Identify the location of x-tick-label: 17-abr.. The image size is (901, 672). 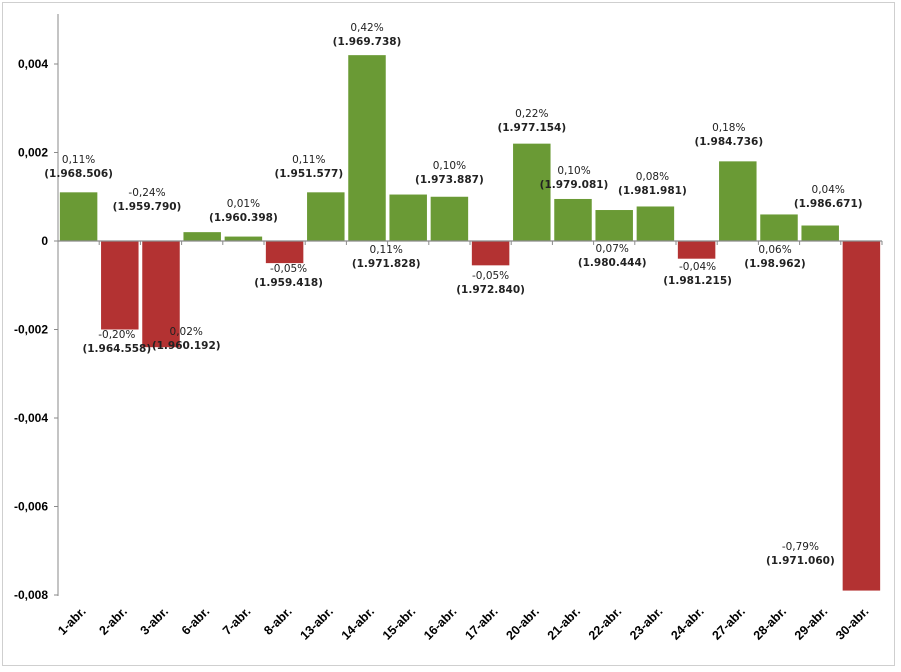
(481, 623).